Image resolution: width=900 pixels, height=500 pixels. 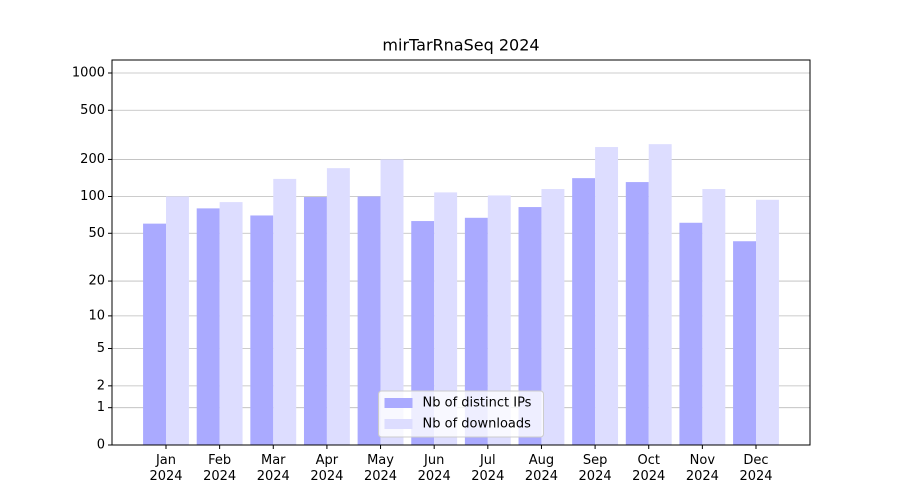 What do you see at coordinates (101, 407) in the screenshot?
I see `y-tick-label: 1` at bounding box center [101, 407].